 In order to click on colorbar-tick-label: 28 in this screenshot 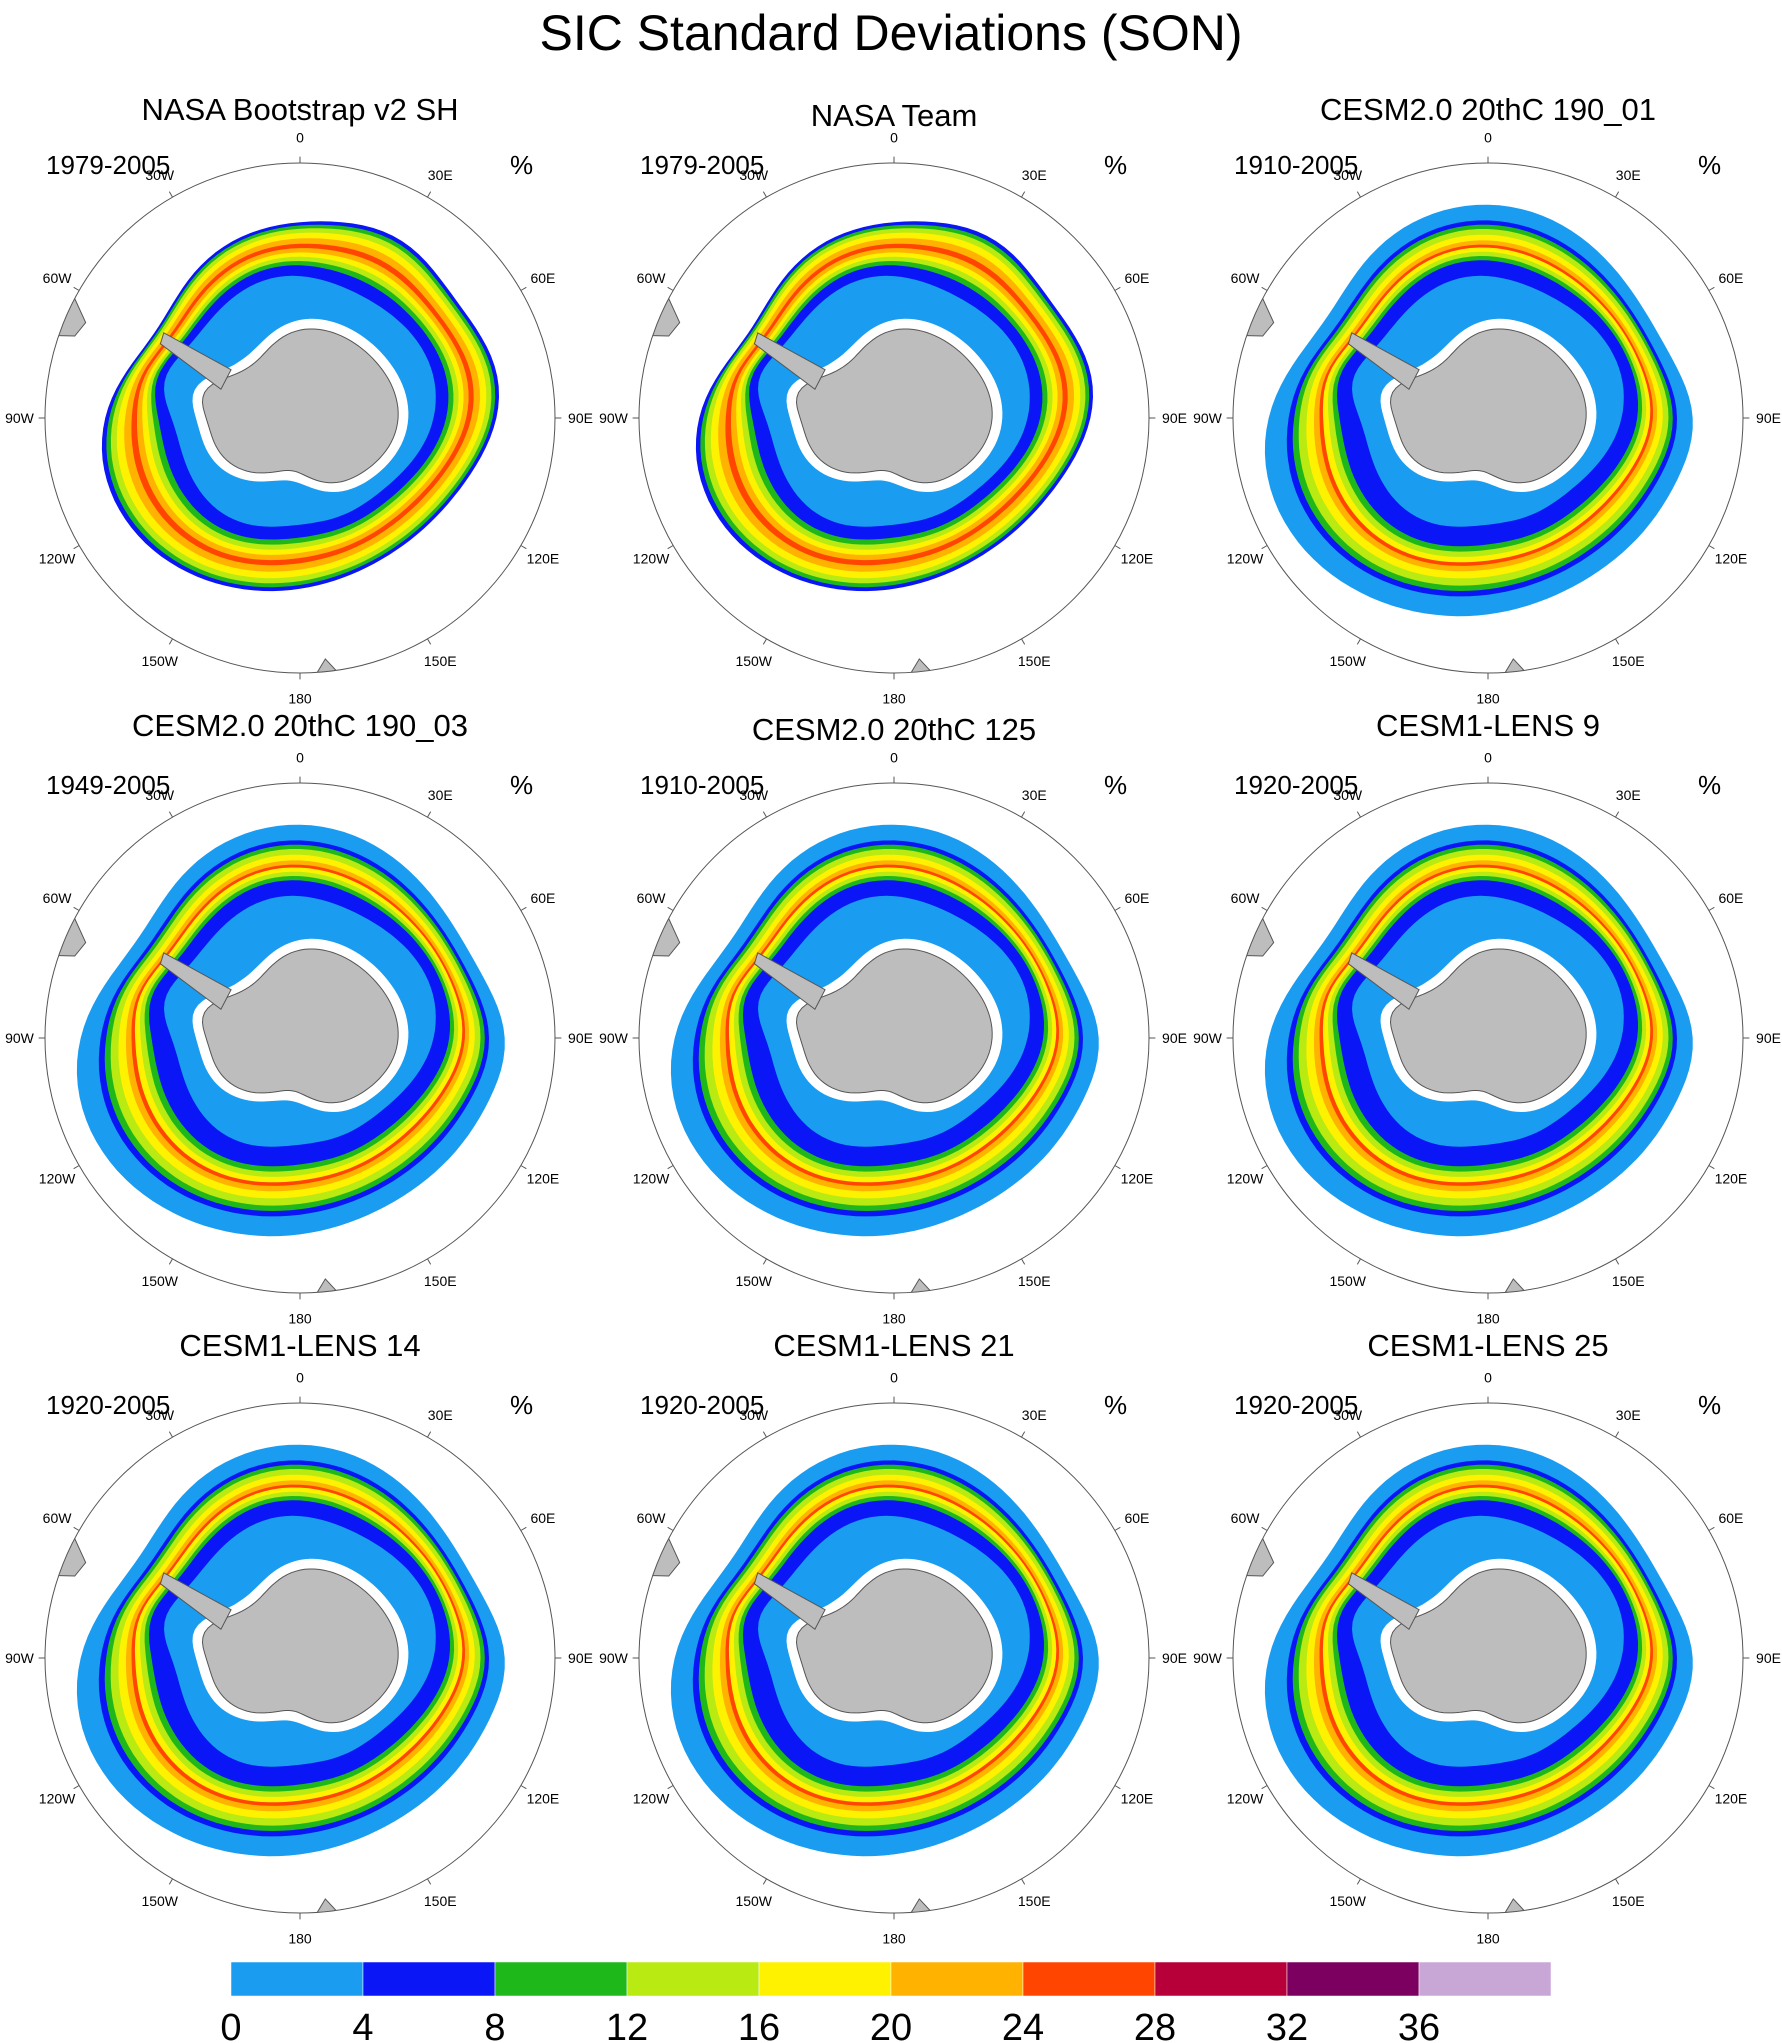, I will do `click(1155, 2025)`.